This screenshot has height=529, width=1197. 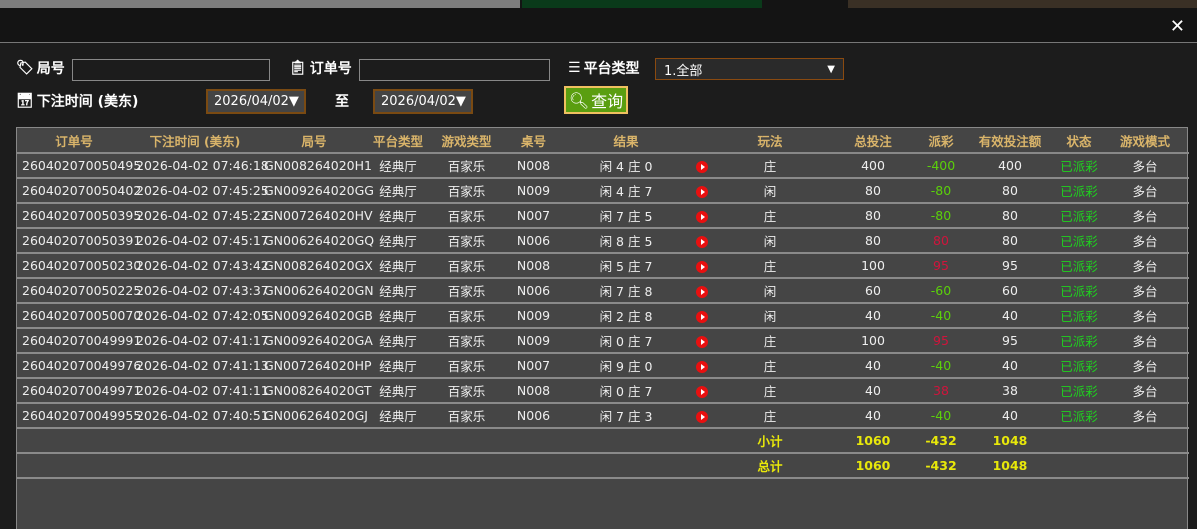 I want to click on clipboard-icon: 📋︎, so click(x=298, y=68).